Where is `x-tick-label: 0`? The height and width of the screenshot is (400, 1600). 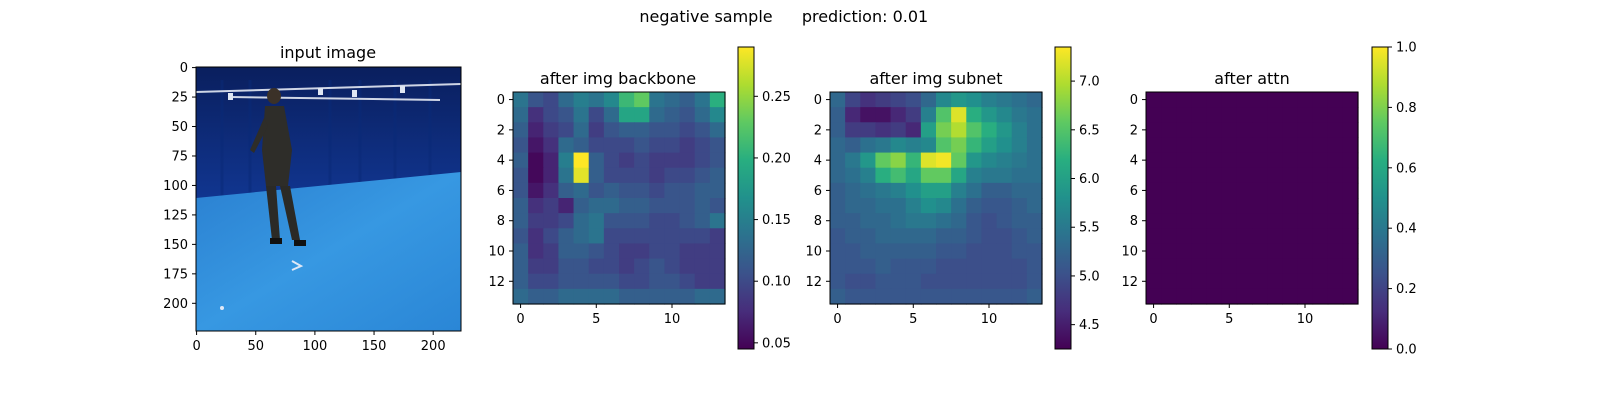
x-tick-label: 0 is located at coordinates (520, 319).